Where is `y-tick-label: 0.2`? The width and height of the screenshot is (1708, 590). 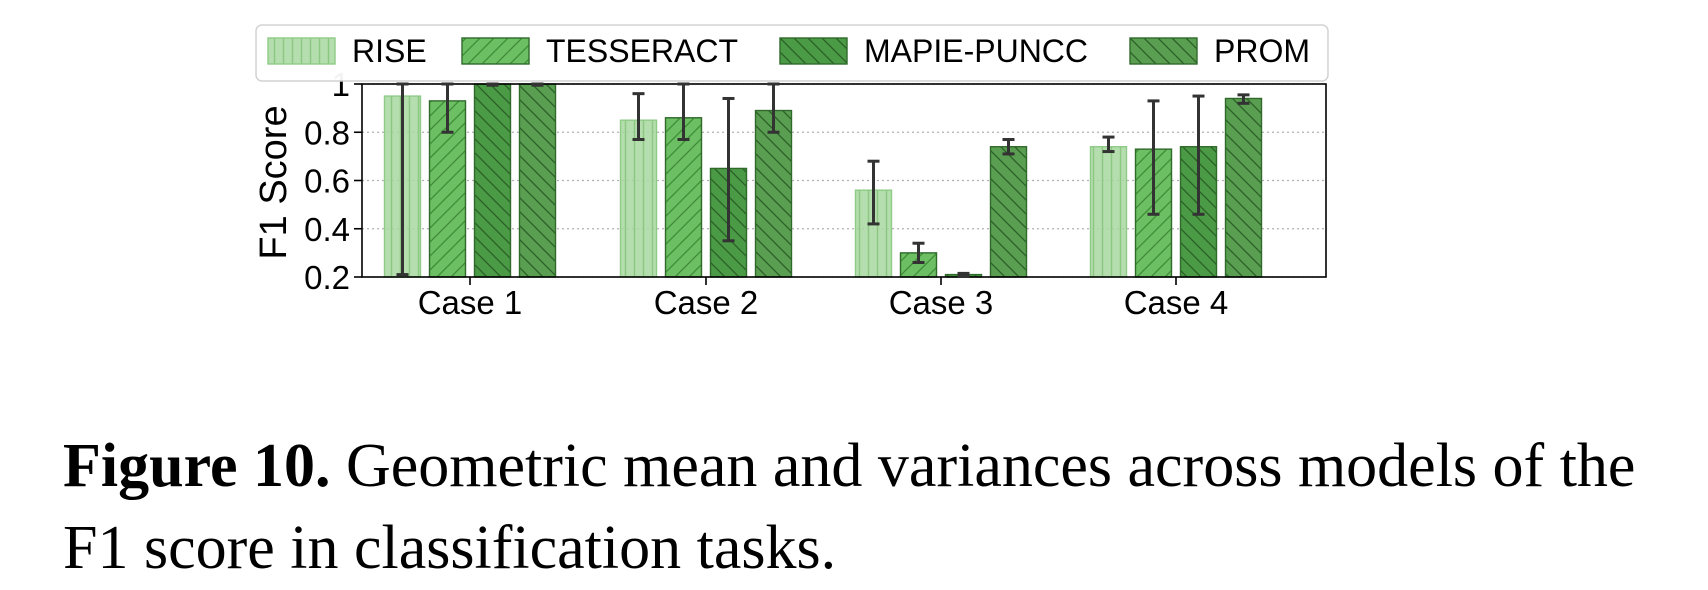
y-tick-label: 0.2 is located at coordinates (327, 277).